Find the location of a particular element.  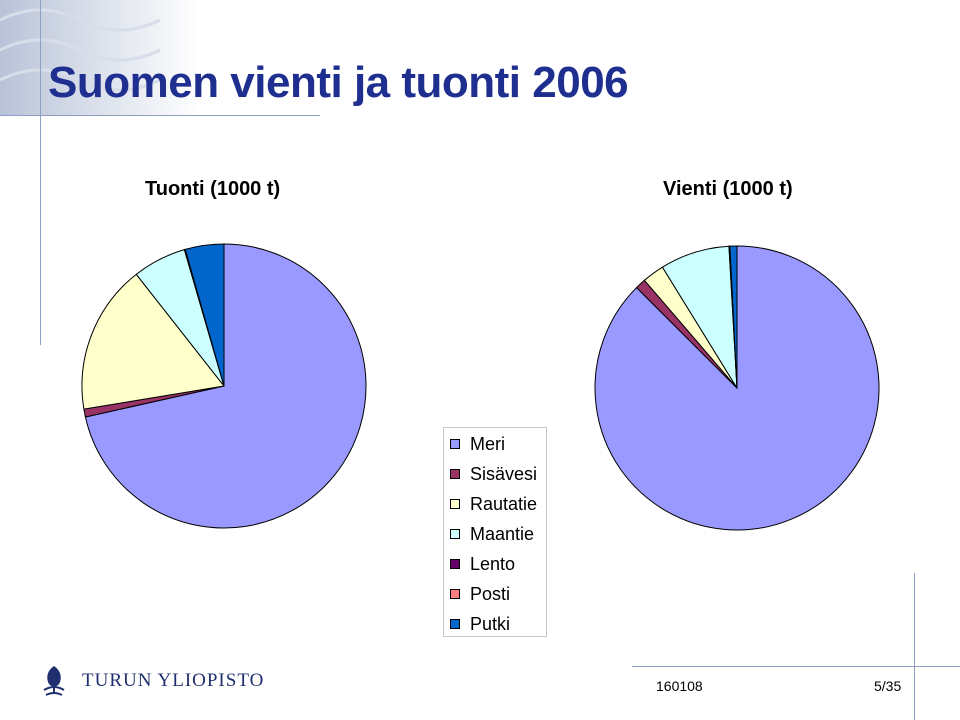

legend-item: Putki is located at coordinates (480, 624).